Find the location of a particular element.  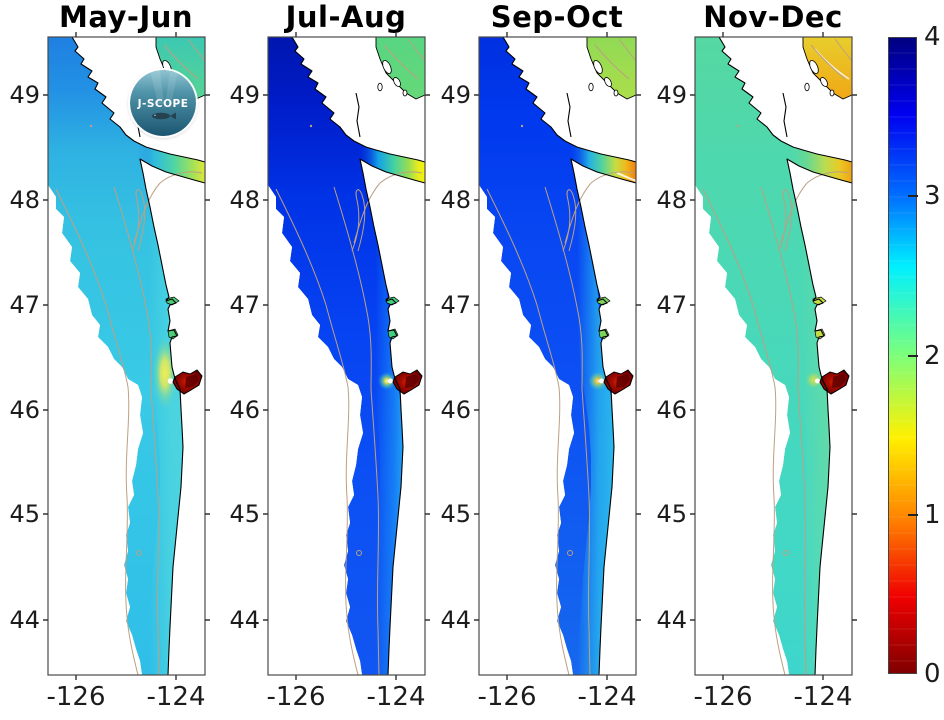

strait-white-streak is located at coordinates (626, 177).